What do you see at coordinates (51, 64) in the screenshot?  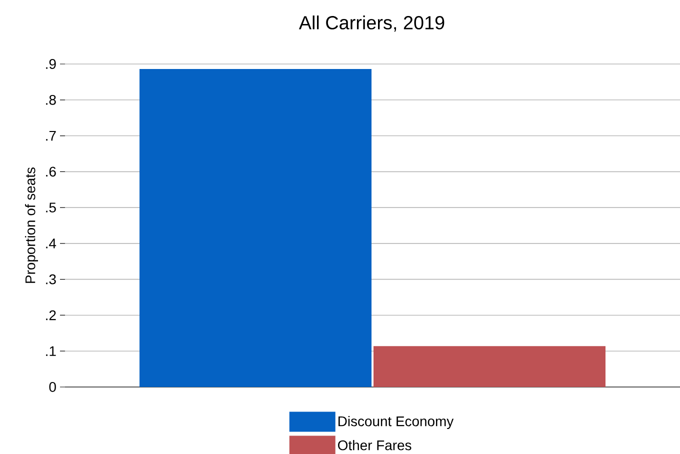 I see `y-tick-label: .9` at bounding box center [51, 64].